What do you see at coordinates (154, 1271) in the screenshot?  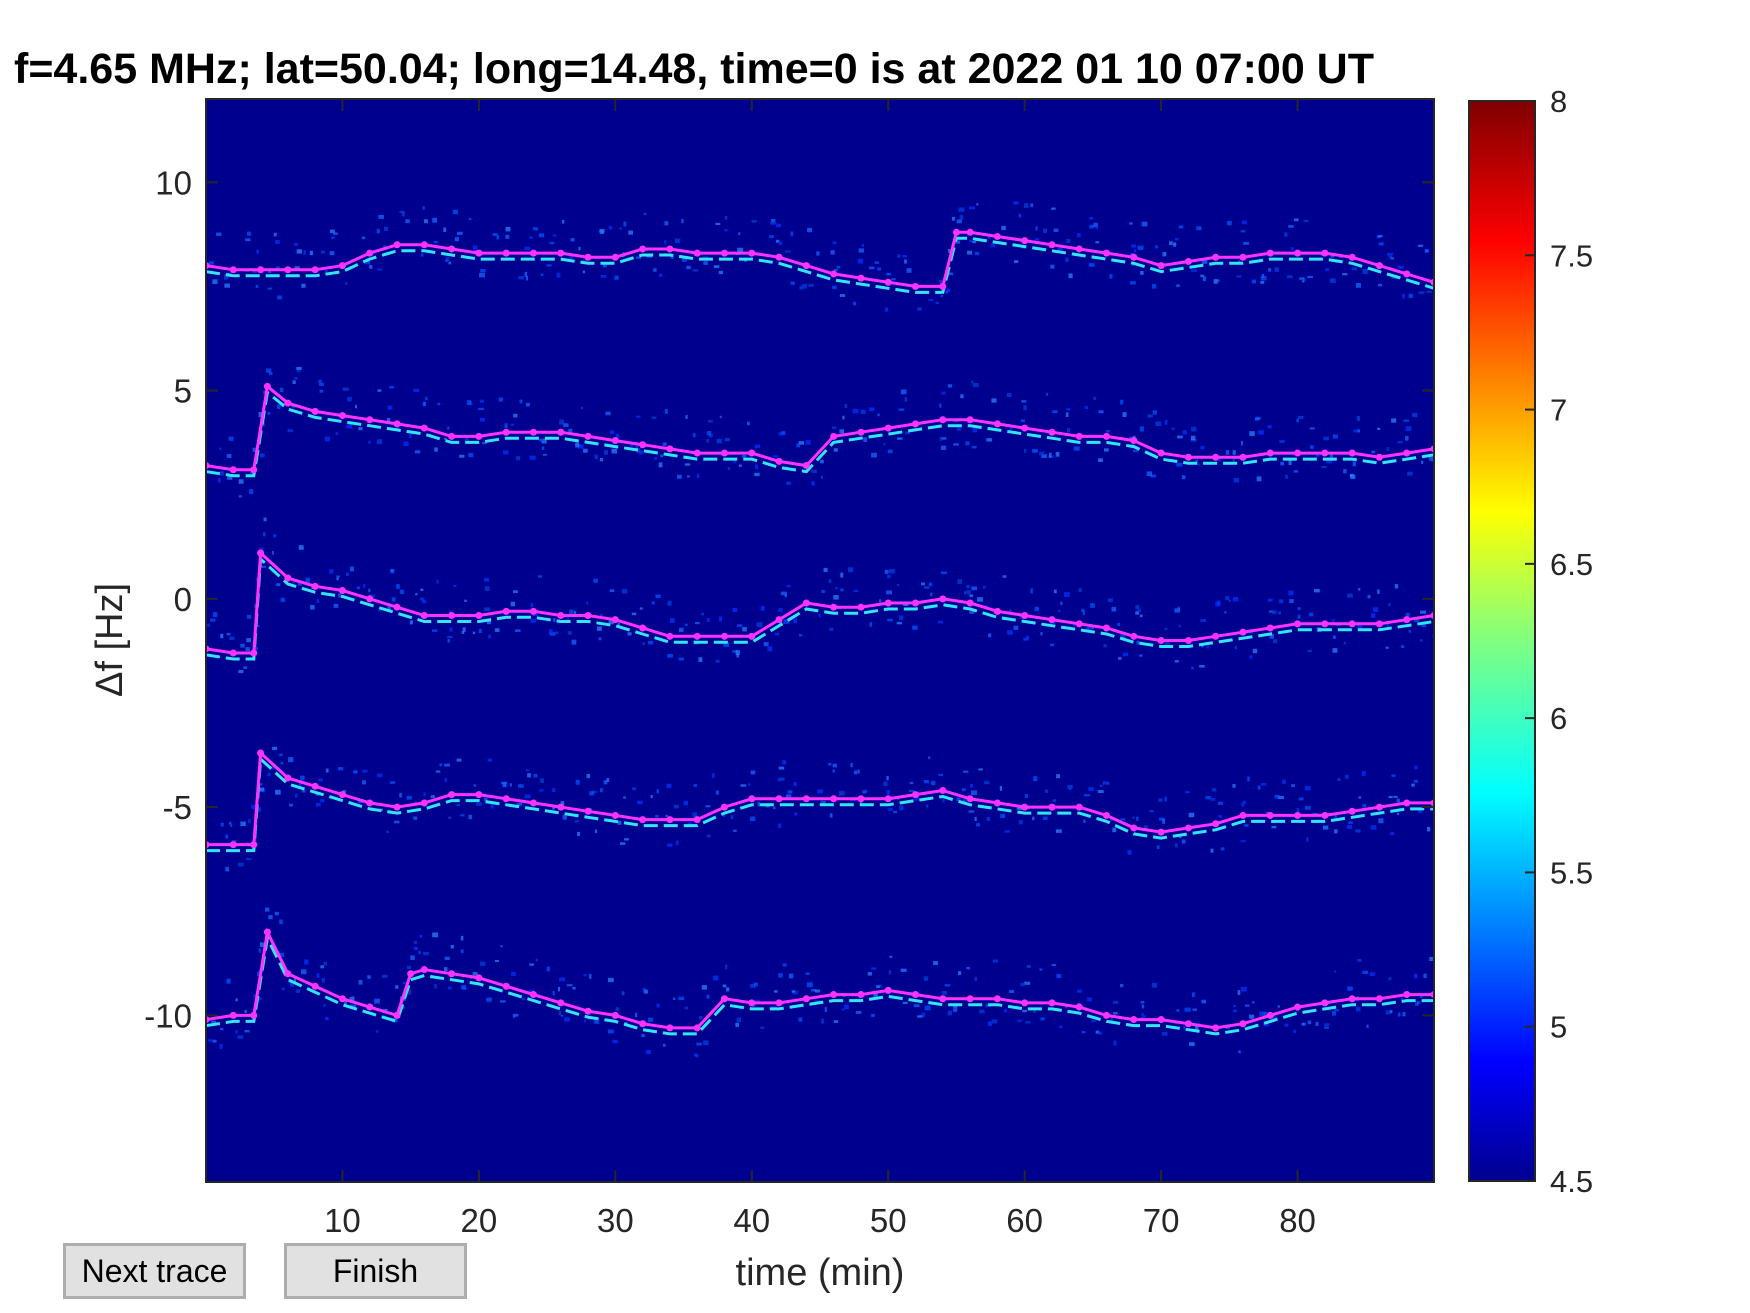 I see `next-trace-button: Next trace` at bounding box center [154, 1271].